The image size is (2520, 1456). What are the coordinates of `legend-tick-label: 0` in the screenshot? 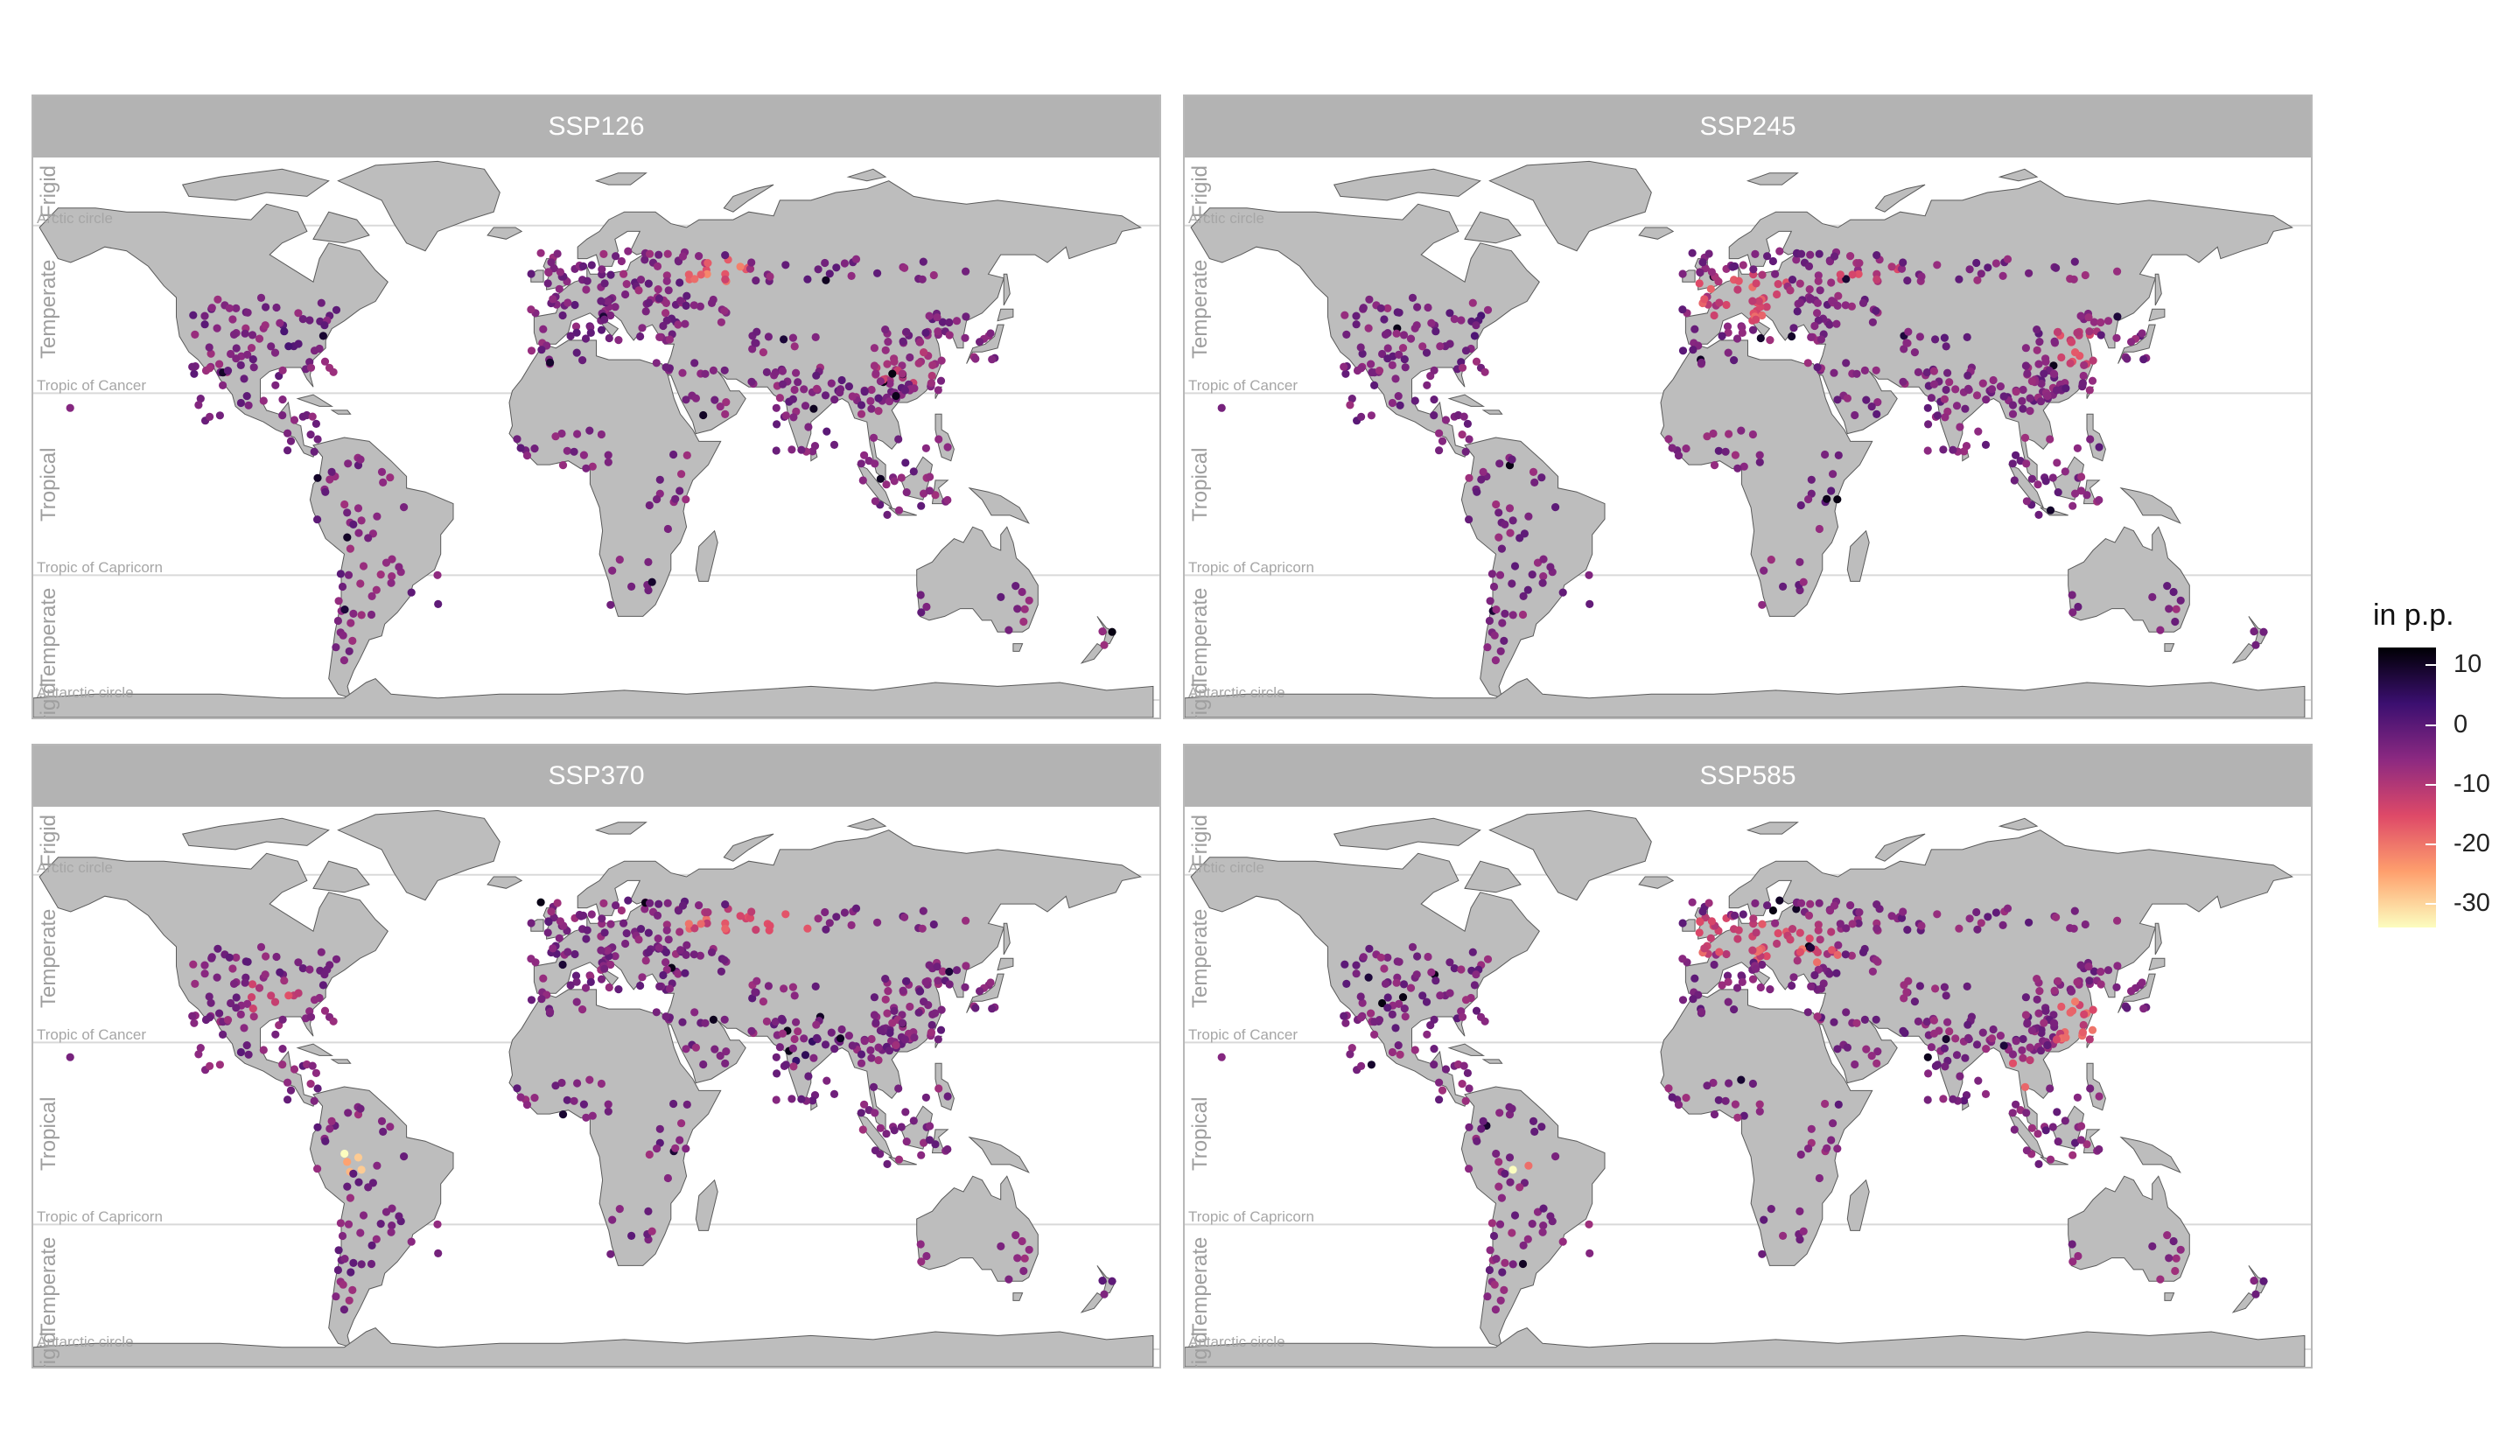 It's located at (2461, 724).